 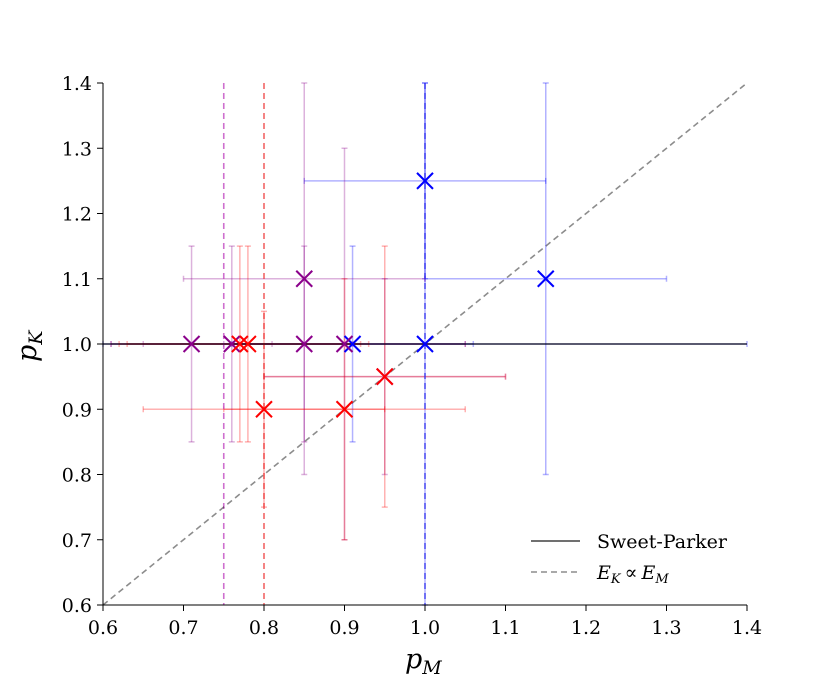 I want to click on x-tick-label: 0.7, so click(x=183, y=628).